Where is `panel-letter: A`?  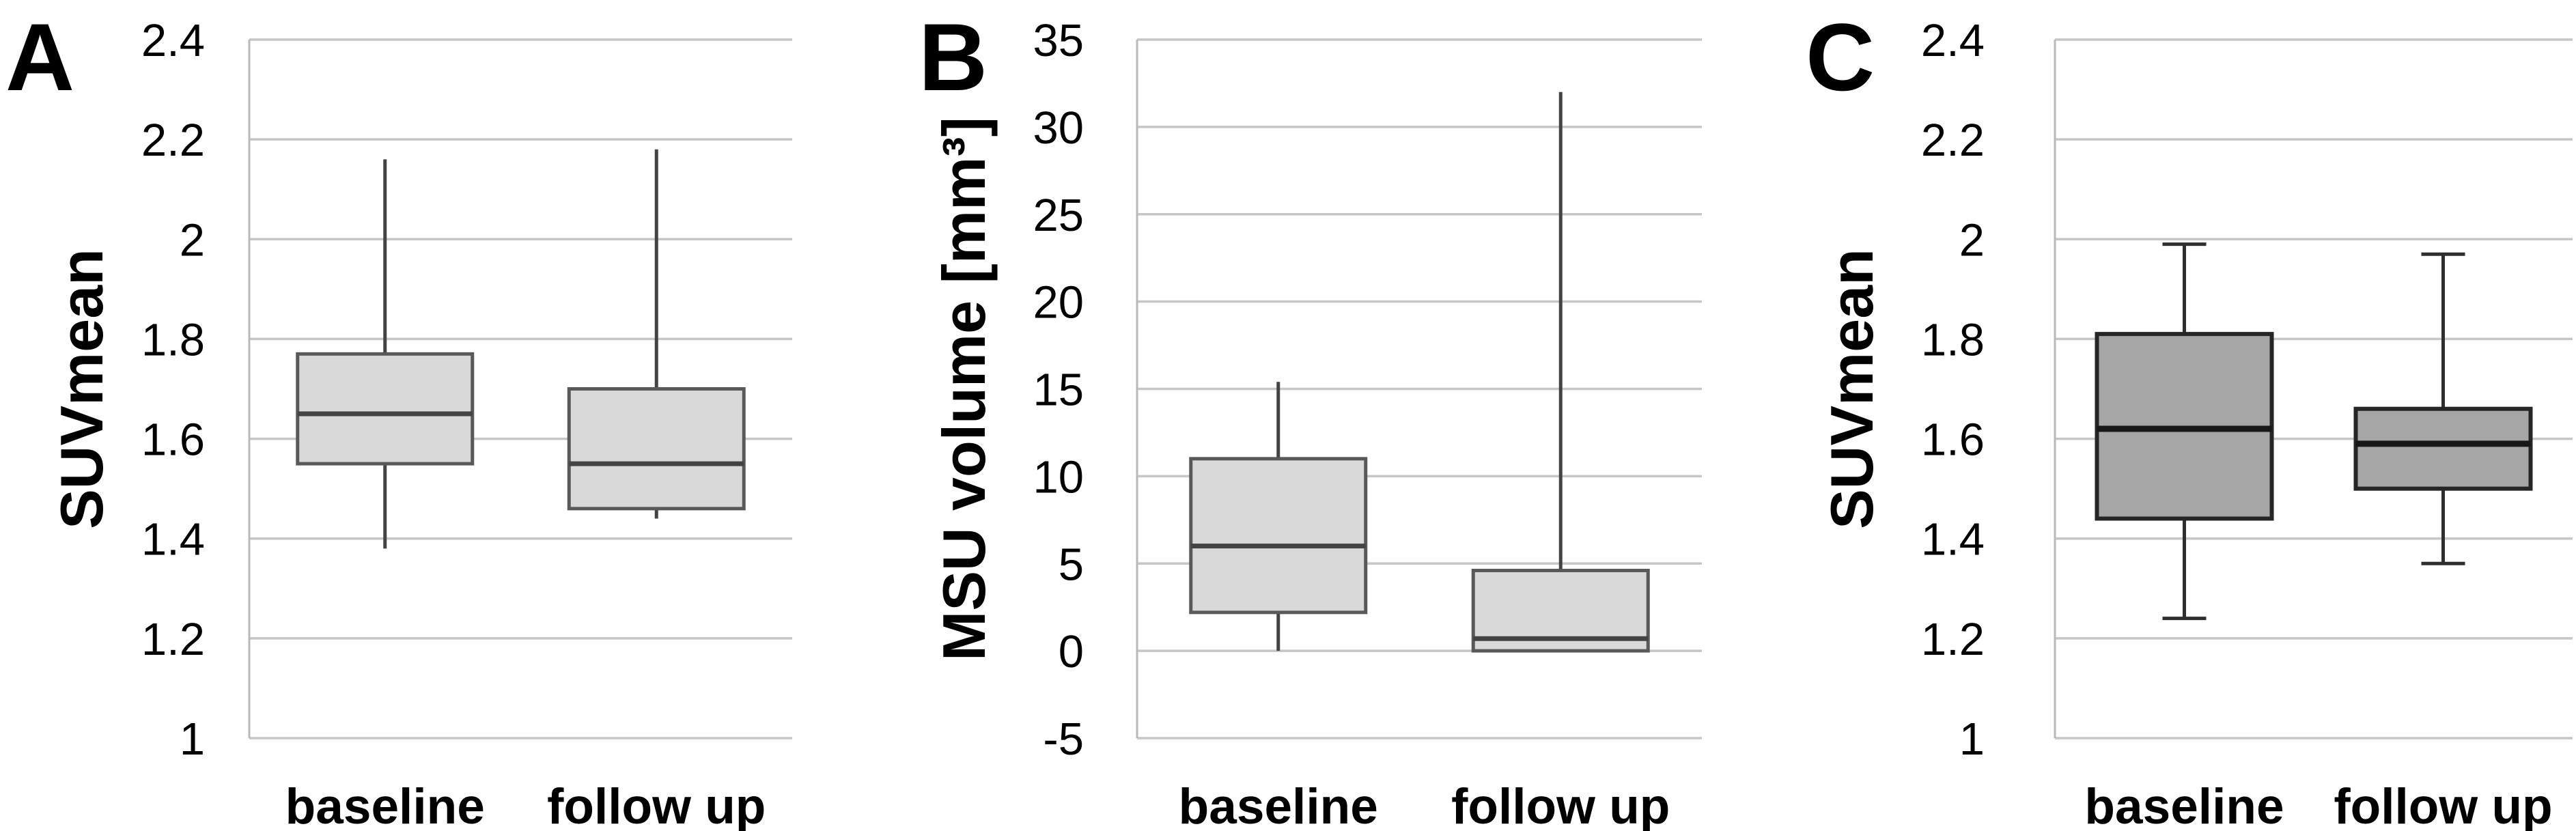 panel-letter: A is located at coordinates (39, 57).